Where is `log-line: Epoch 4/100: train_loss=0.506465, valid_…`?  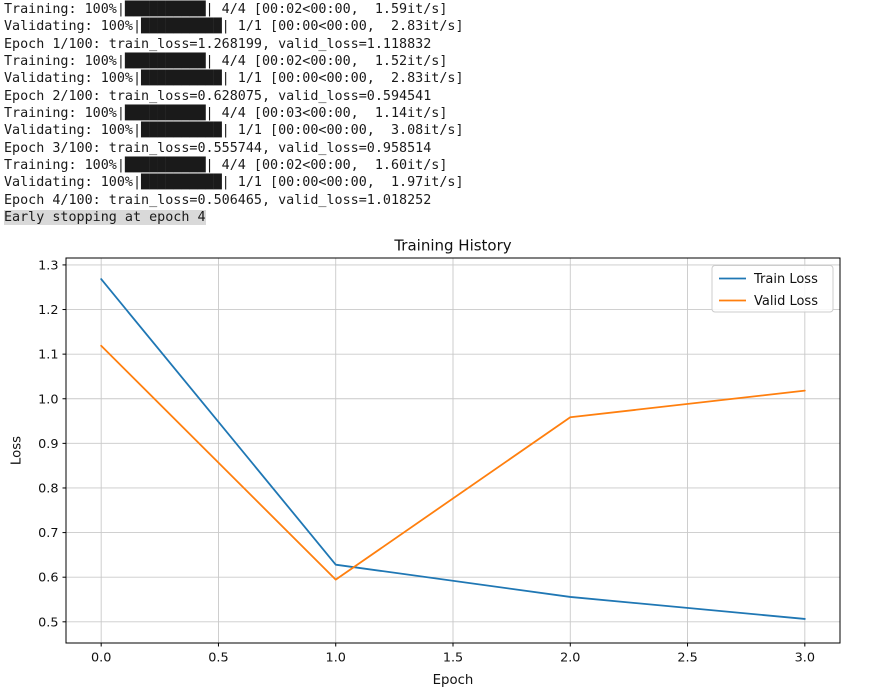 log-line: Epoch 4/100: train_loss=0.506465, valid_… is located at coordinates (234, 200).